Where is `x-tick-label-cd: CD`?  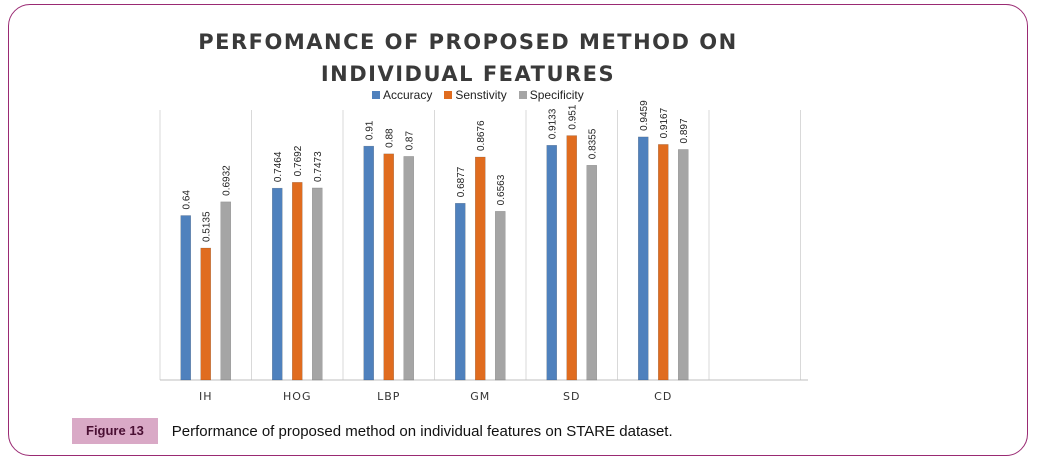 x-tick-label-cd: CD is located at coordinates (663, 396).